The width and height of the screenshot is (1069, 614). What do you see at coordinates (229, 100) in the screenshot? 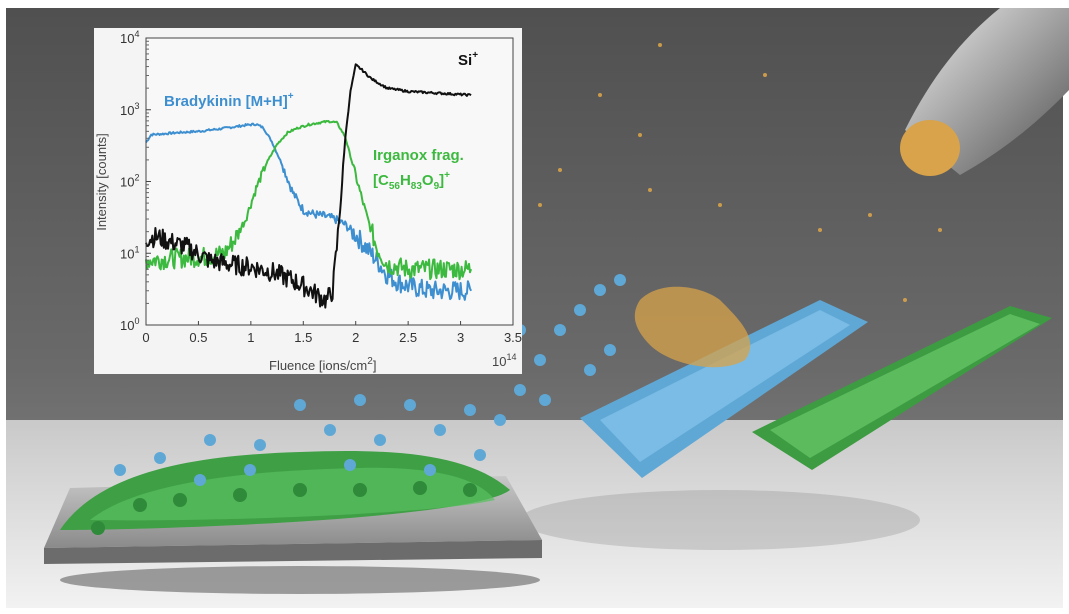
I see `bradykinin-label: Bradykinin [M+H]+` at bounding box center [229, 100].